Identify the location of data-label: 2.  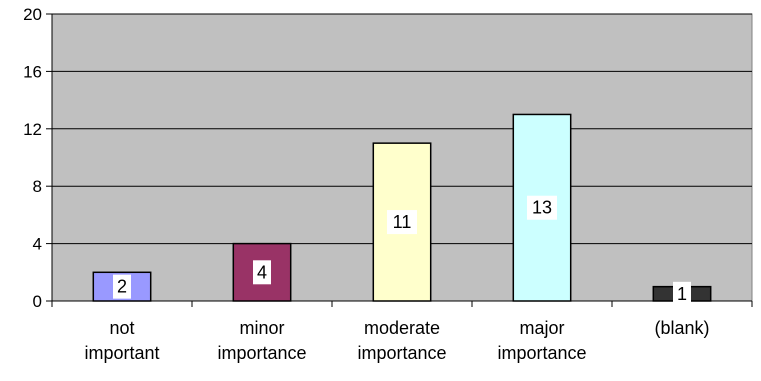
(122, 287).